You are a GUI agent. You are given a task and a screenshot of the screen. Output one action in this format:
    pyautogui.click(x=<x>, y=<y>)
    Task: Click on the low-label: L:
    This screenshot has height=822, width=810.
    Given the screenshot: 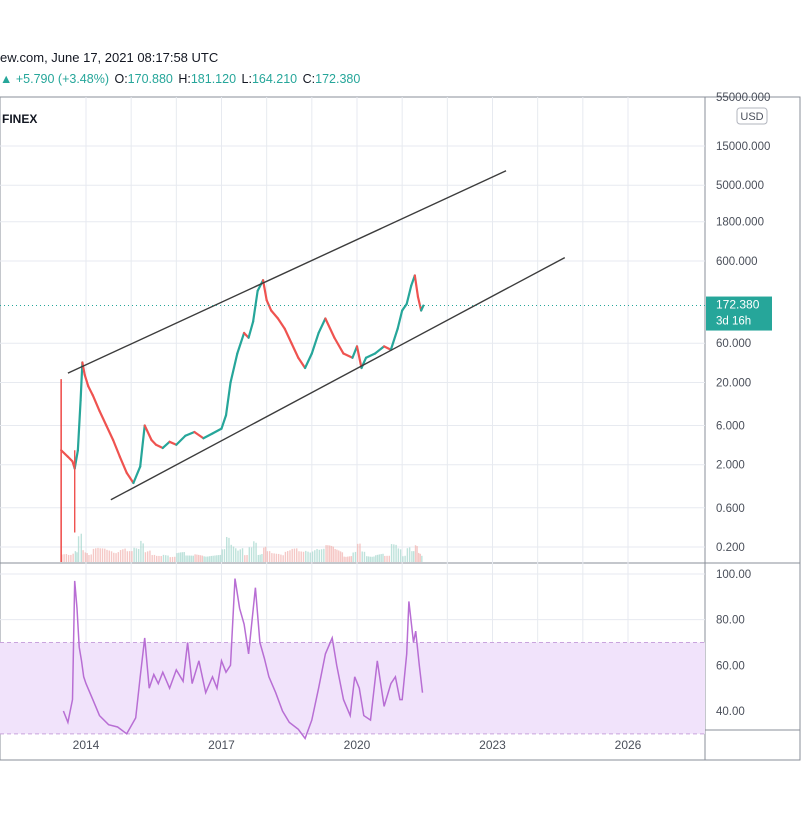 What is the action you would take?
    pyautogui.click(x=246, y=79)
    